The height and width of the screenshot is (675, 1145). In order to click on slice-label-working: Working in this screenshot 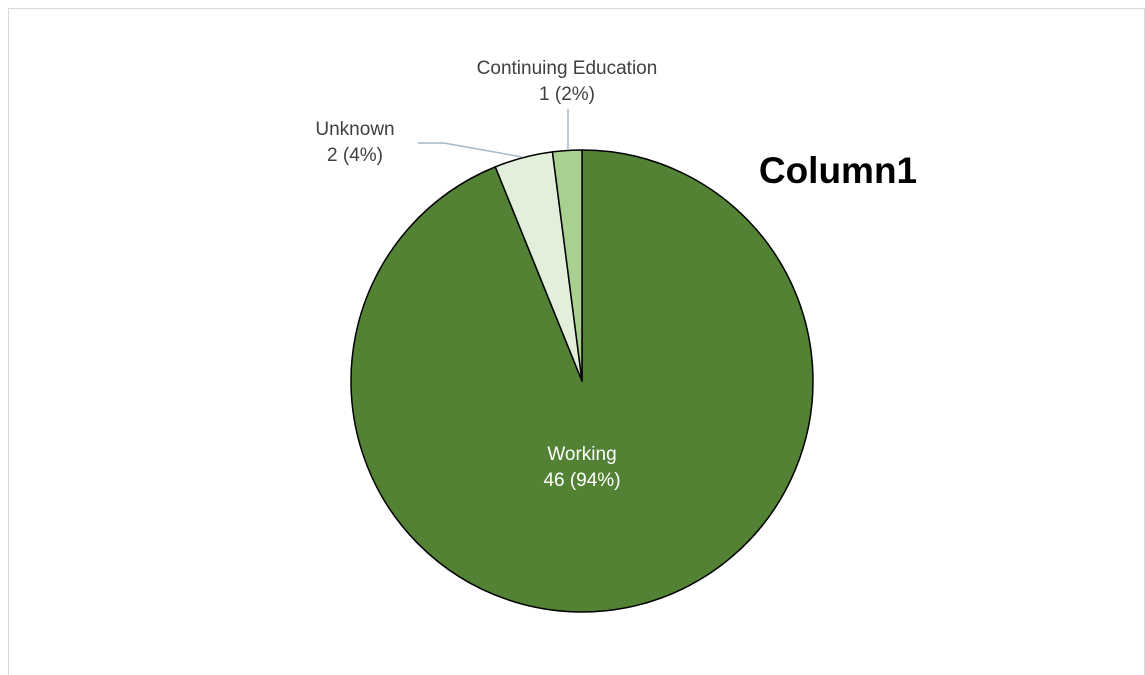, I will do `click(581, 454)`.